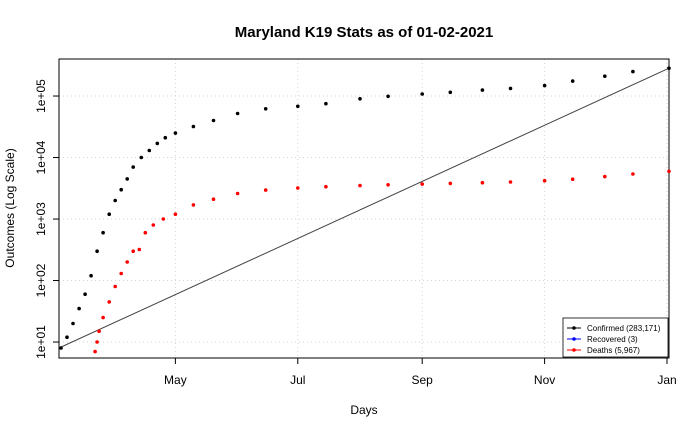  I want to click on y-tick-label: 1e+04, so click(41, 157).